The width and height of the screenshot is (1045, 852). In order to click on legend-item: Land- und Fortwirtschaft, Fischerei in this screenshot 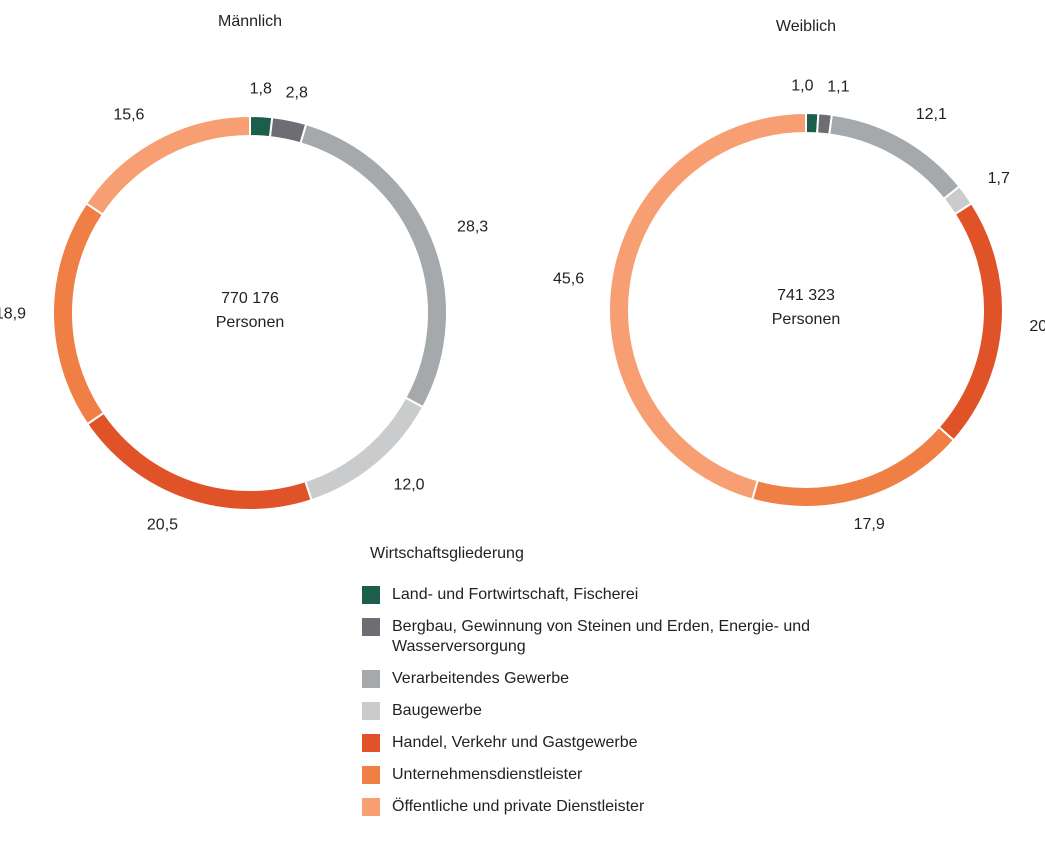, I will do `click(587, 595)`.